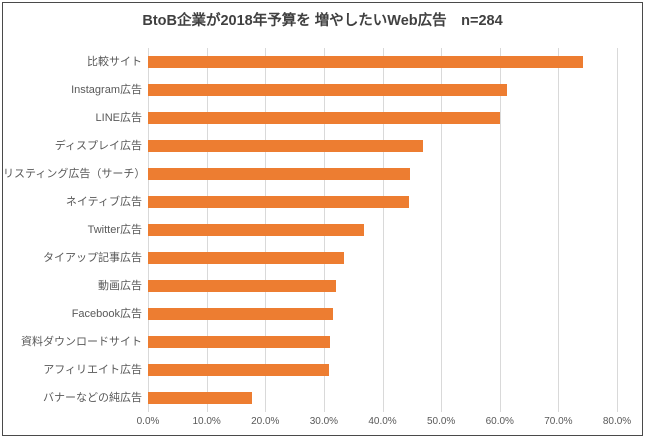  I want to click on x-tick-label: 0.0%, so click(148, 421).